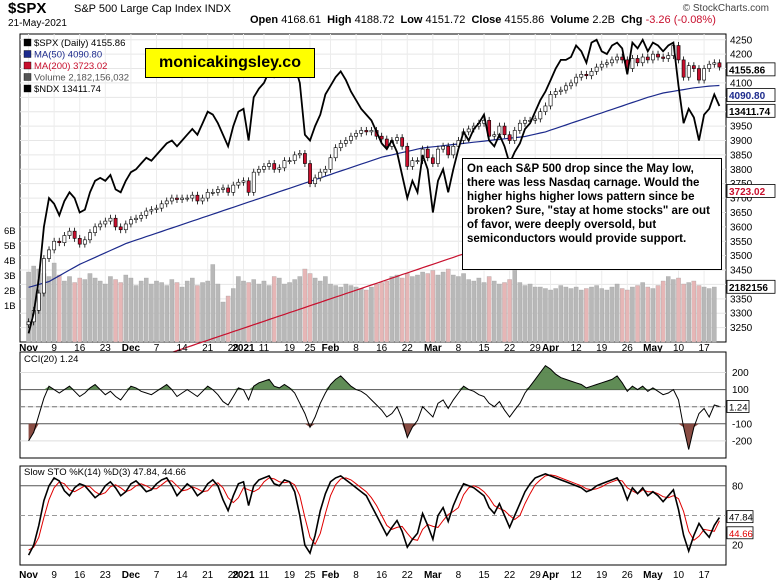 The image size is (777, 586). What do you see at coordinates (10, 291) in the screenshot?
I see `volume-tick-label: 2B` at bounding box center [10, 291].